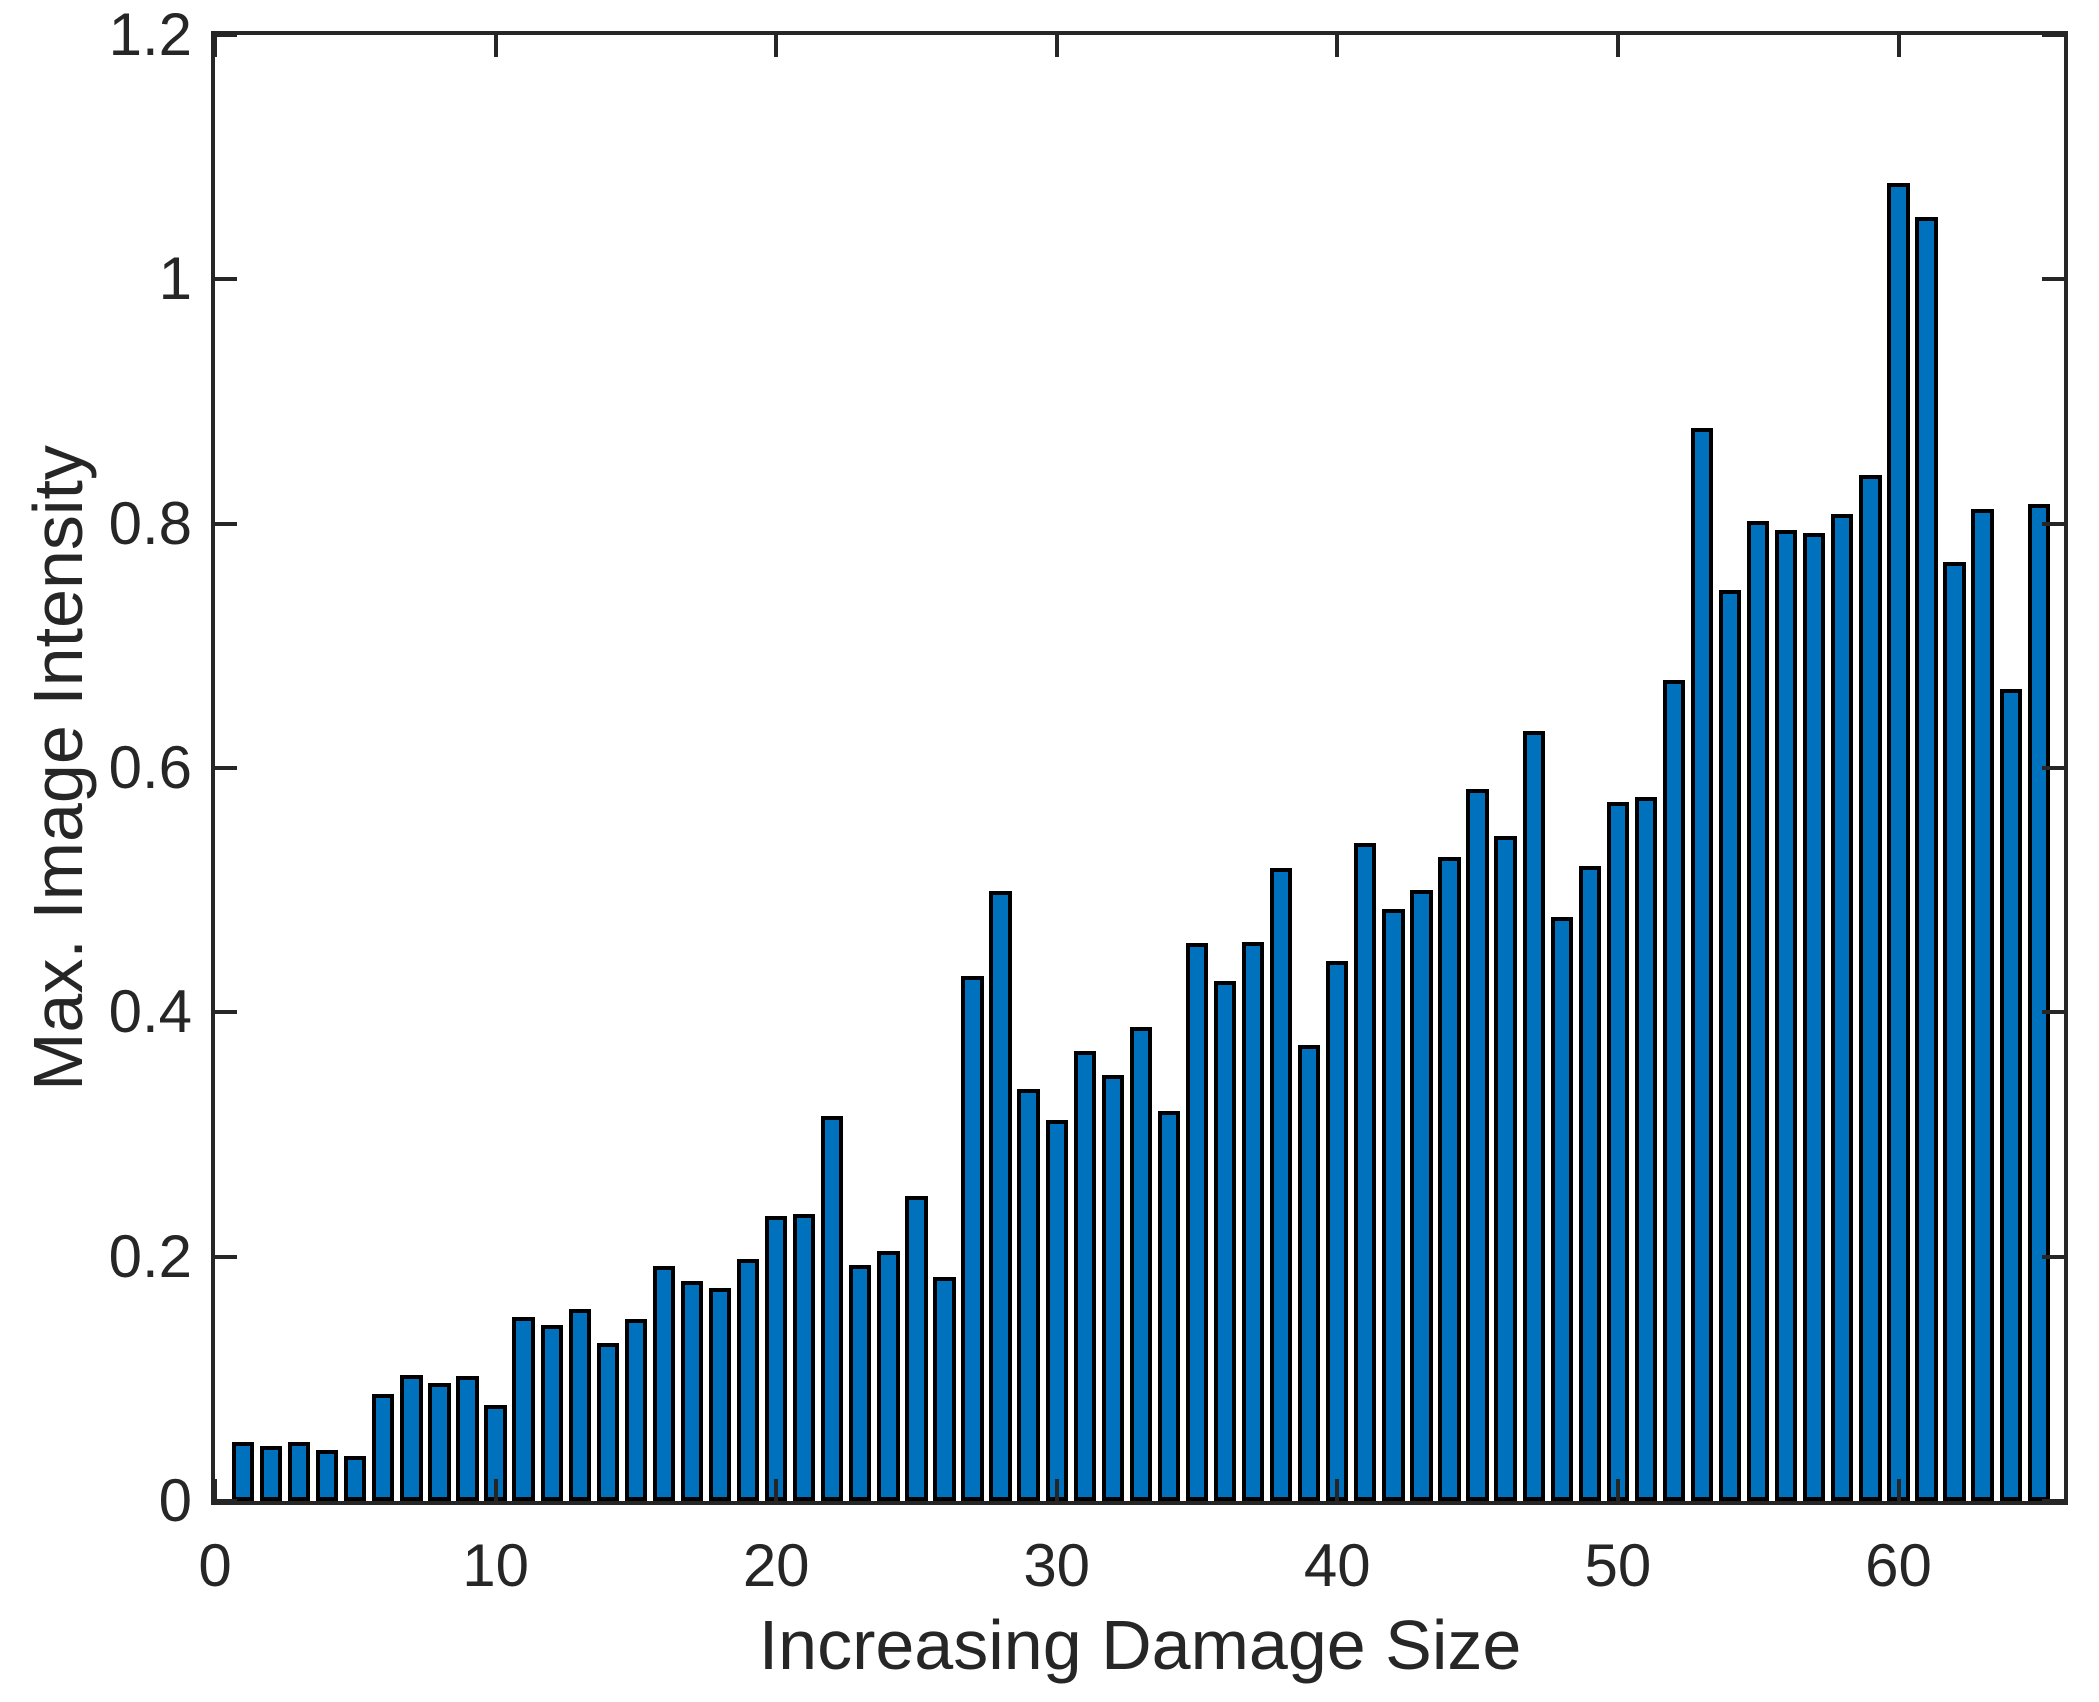  Describe the element at coordinates (215, 1565) in the screenshot. I see `x-tick-label: 0` at that location.